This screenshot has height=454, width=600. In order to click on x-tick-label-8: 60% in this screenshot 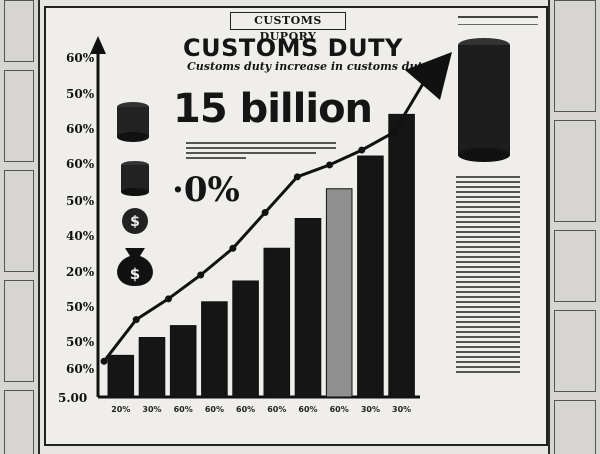, I will do `click(339, 409)`.